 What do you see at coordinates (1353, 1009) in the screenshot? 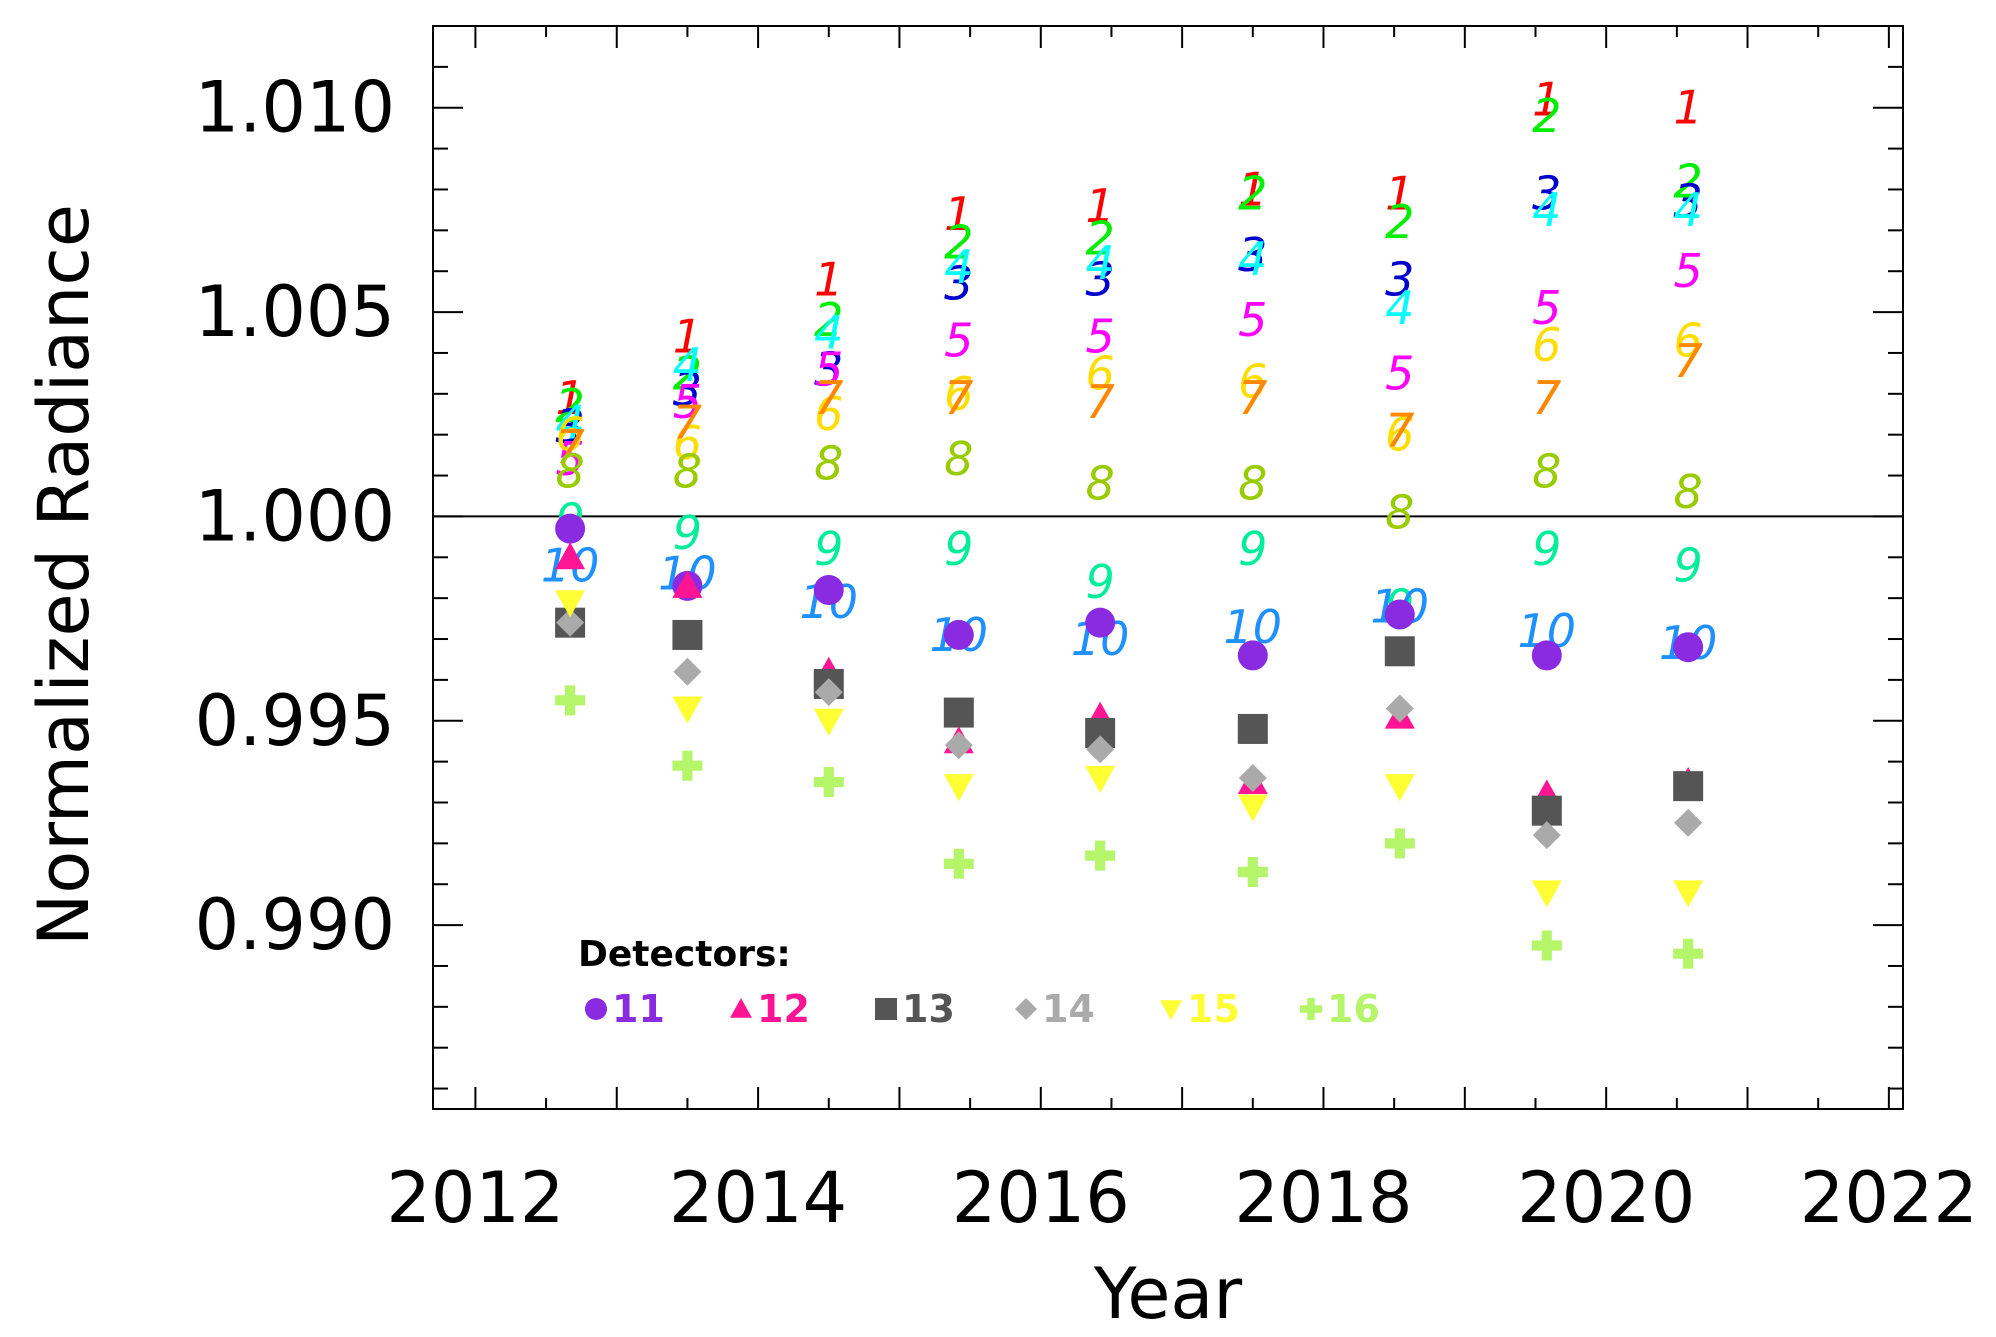
I see `legend-label-16: 16` at bounding box center [1353, 1009].